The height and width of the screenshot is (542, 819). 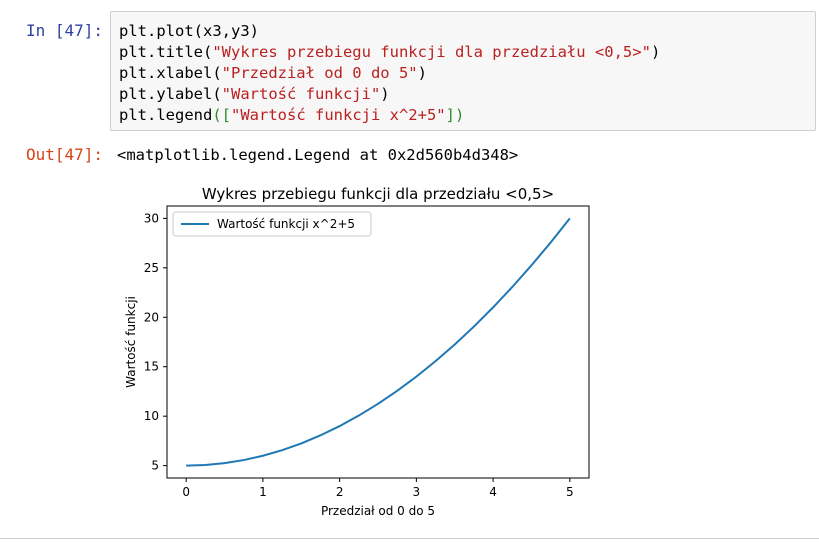 I want to click on y-tick-label: 5, so click(x=155, y=466).